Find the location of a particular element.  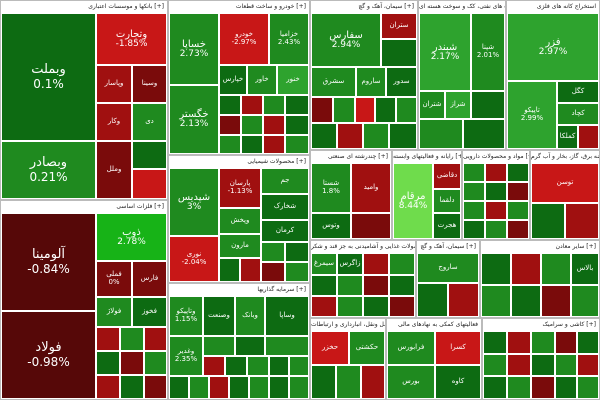

tile-noori: نوری -2.04% is located at coordinates (194, 259).